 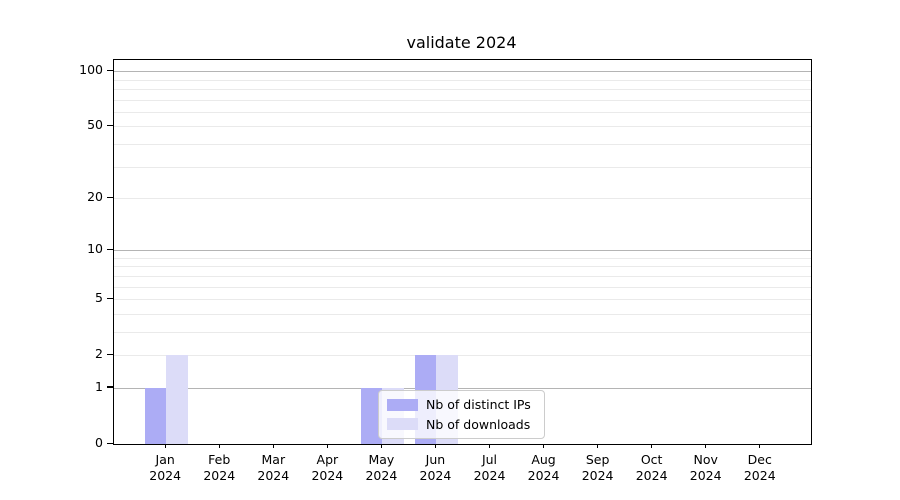 What do you see at coordinates (219, 459) in the screenshot?
I see `month-label: Feb` at bounding box center [219, 459].